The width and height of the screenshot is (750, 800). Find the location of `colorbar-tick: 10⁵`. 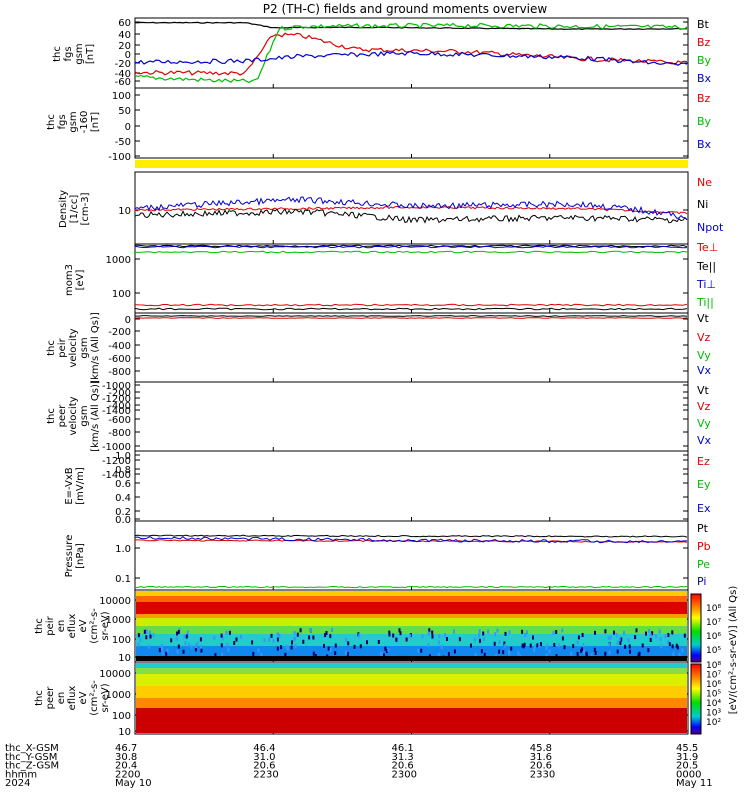

colorbar-tick: 10⁵ is located at coordinates (713, 651).